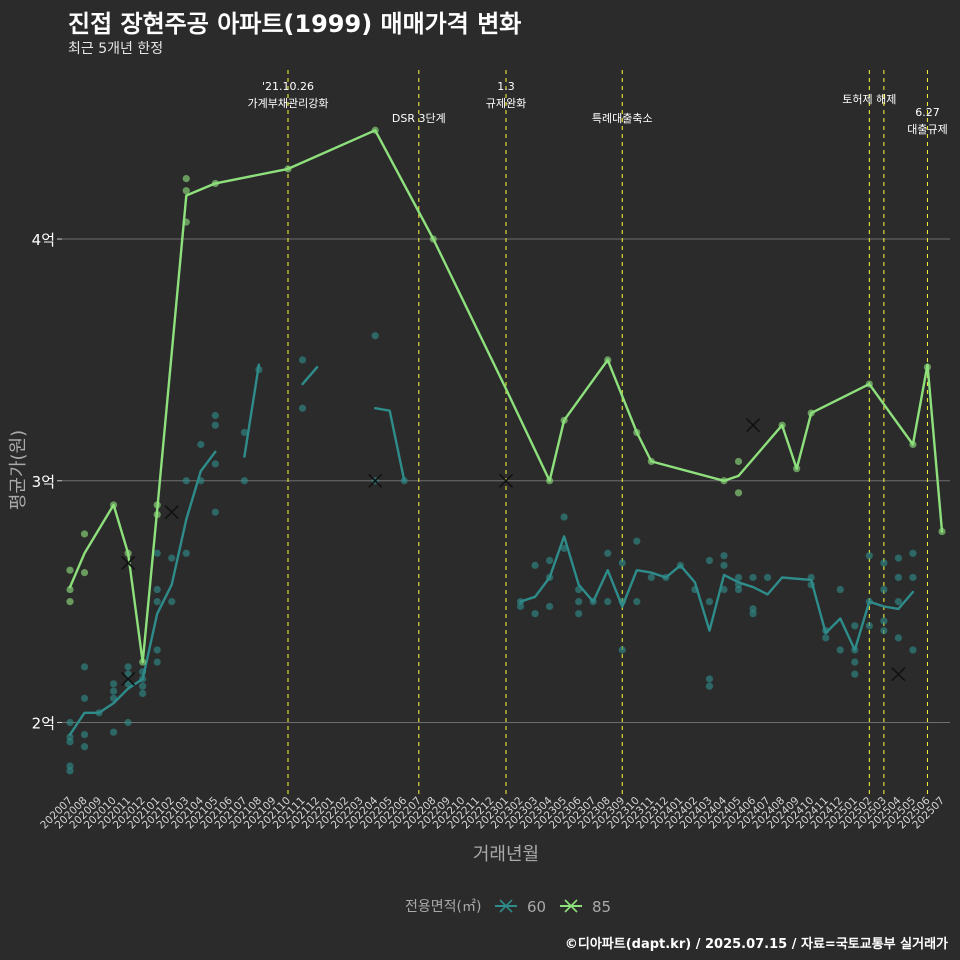 The image size is (960, 960). I want to click on event-label-3-0: 특례대출축소, so click(622, 118).